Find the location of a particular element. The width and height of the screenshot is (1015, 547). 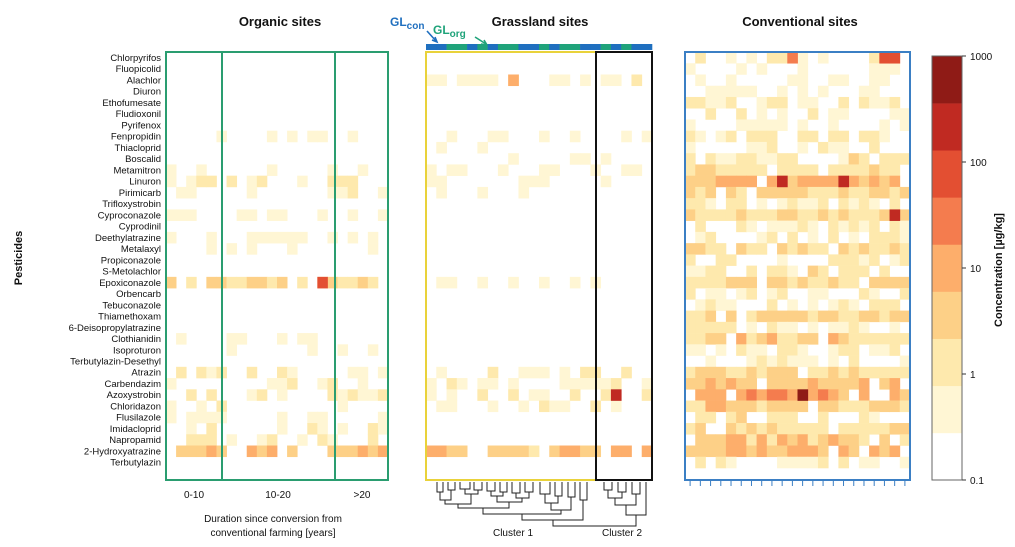

pesticide-label: Fenpropidin is located at coordinates (136, 137).